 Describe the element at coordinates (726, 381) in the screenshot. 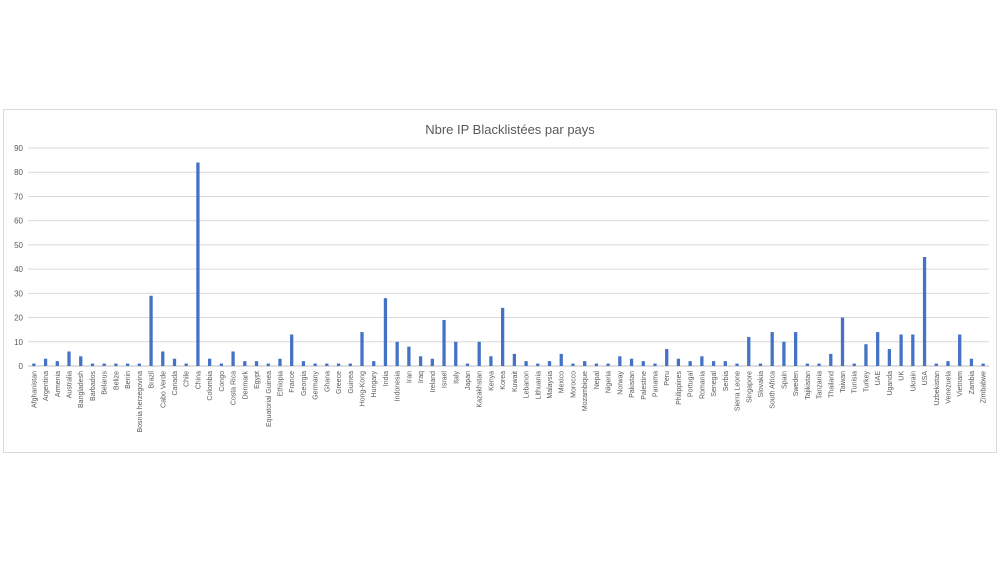

I see `x-tick-label: Serbia` at that location.